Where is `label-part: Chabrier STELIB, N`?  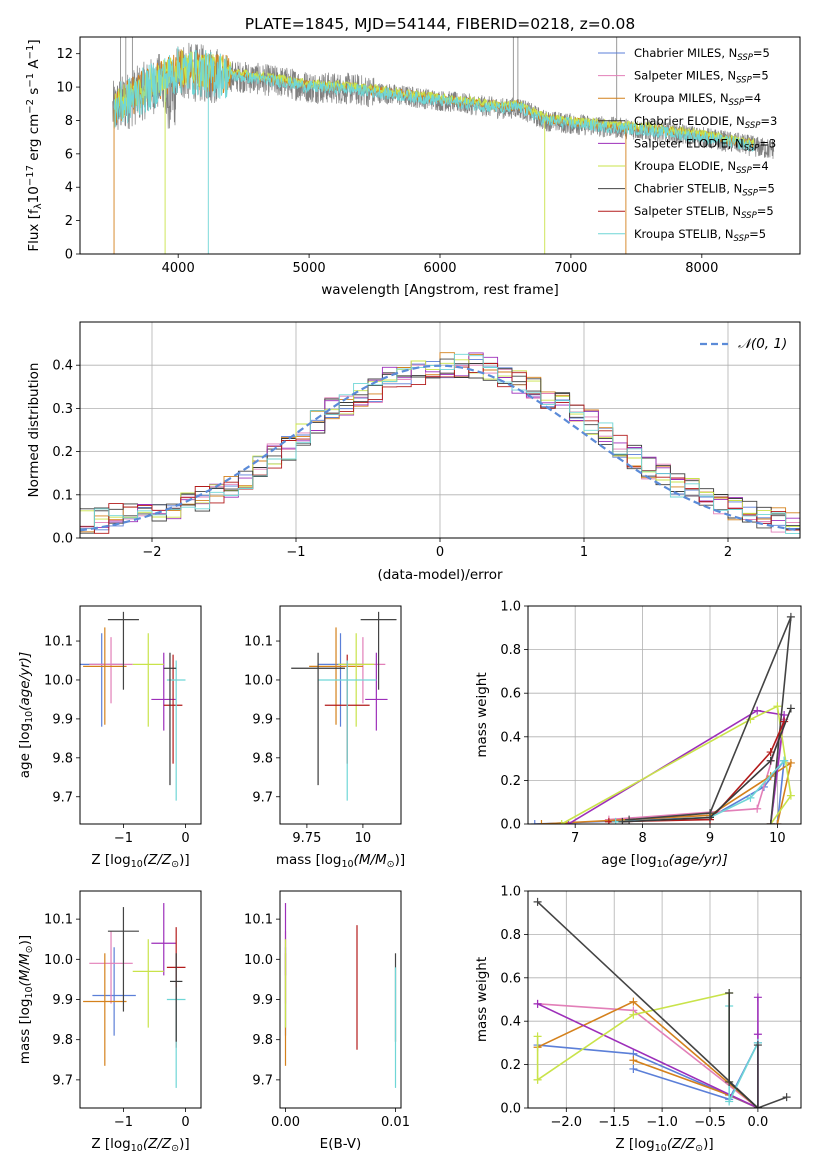 label-part: Chabrier STELIB, N is located at coordinates (688, 189).